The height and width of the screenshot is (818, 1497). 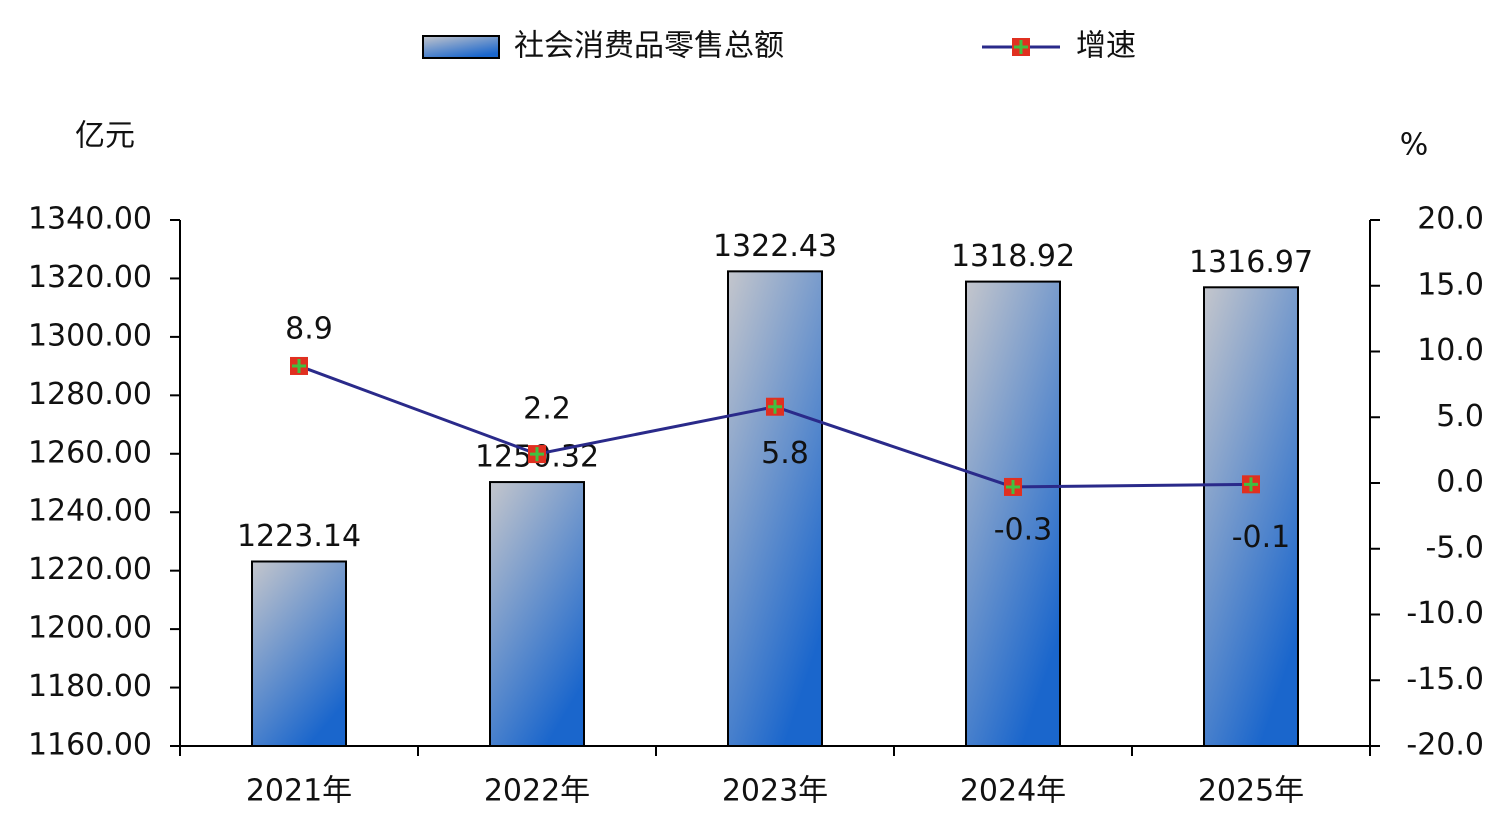 I want to click on legend-label: 社会消费品零售总额, so click(x=649, y=46).